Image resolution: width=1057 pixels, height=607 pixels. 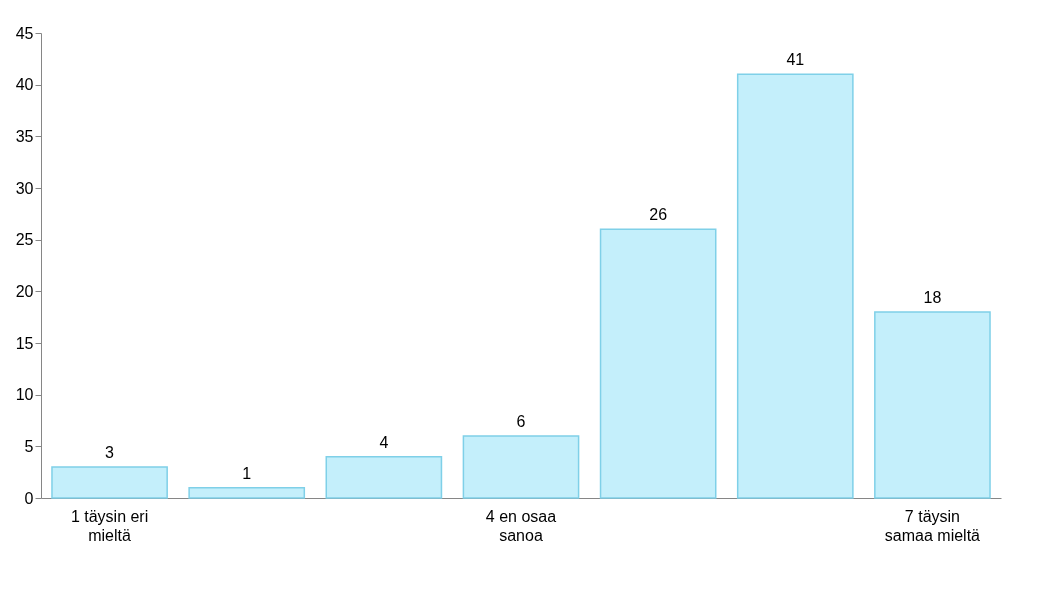 I want to click on y-tick-label: 35, so click(x=24, y=136).